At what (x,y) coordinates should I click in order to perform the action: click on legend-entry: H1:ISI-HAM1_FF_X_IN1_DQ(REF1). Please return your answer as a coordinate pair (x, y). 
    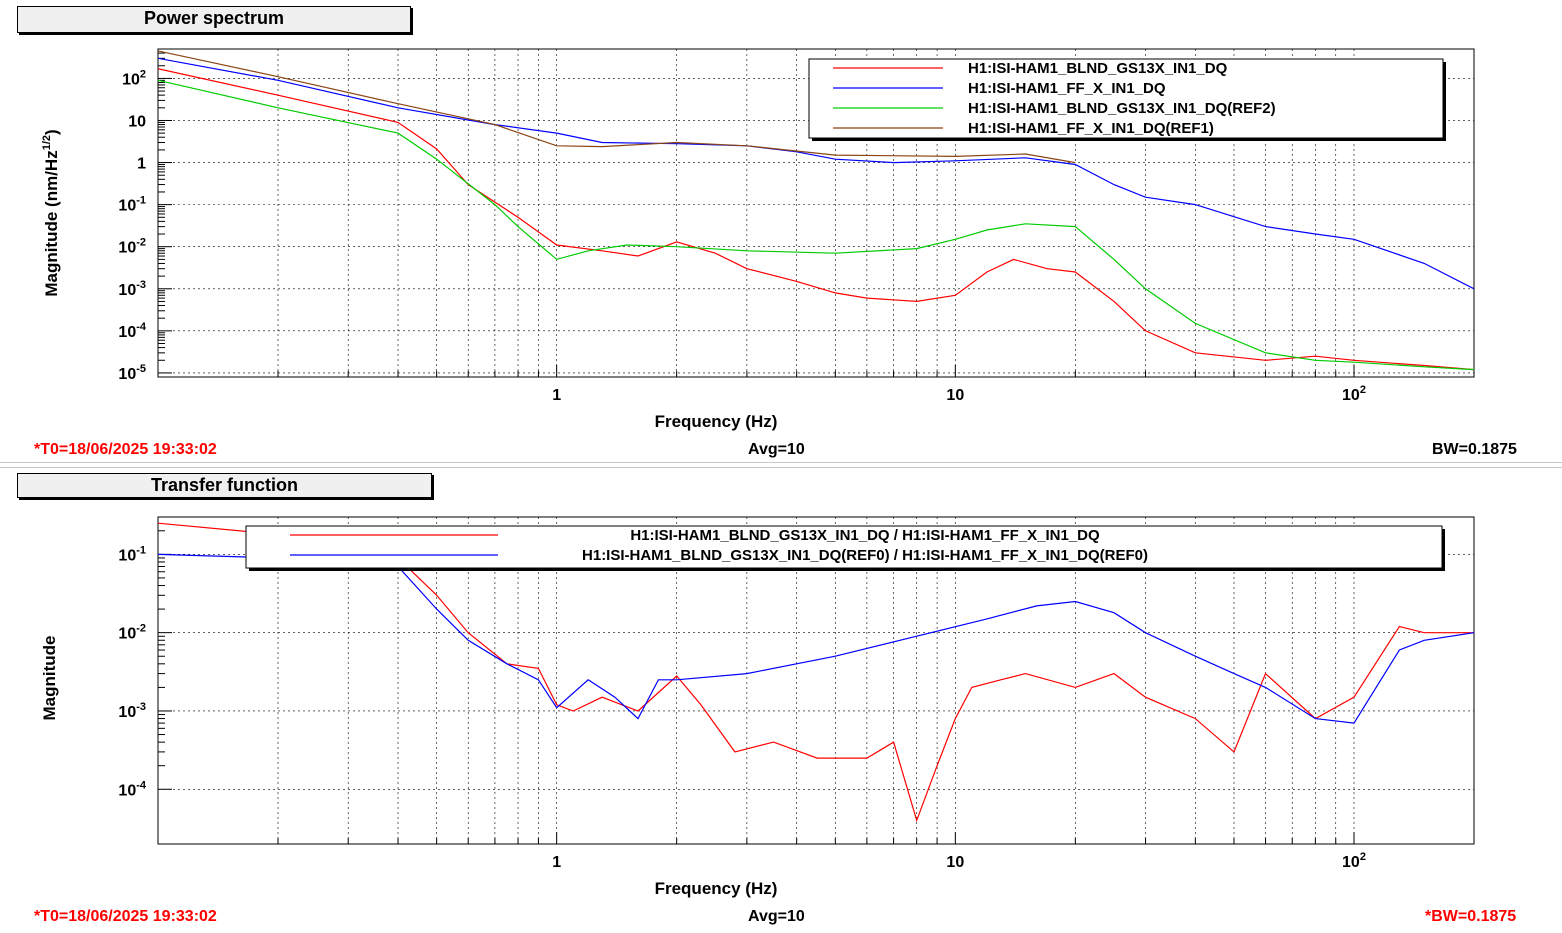
    Looking at the image, I should click on (1091, 128).